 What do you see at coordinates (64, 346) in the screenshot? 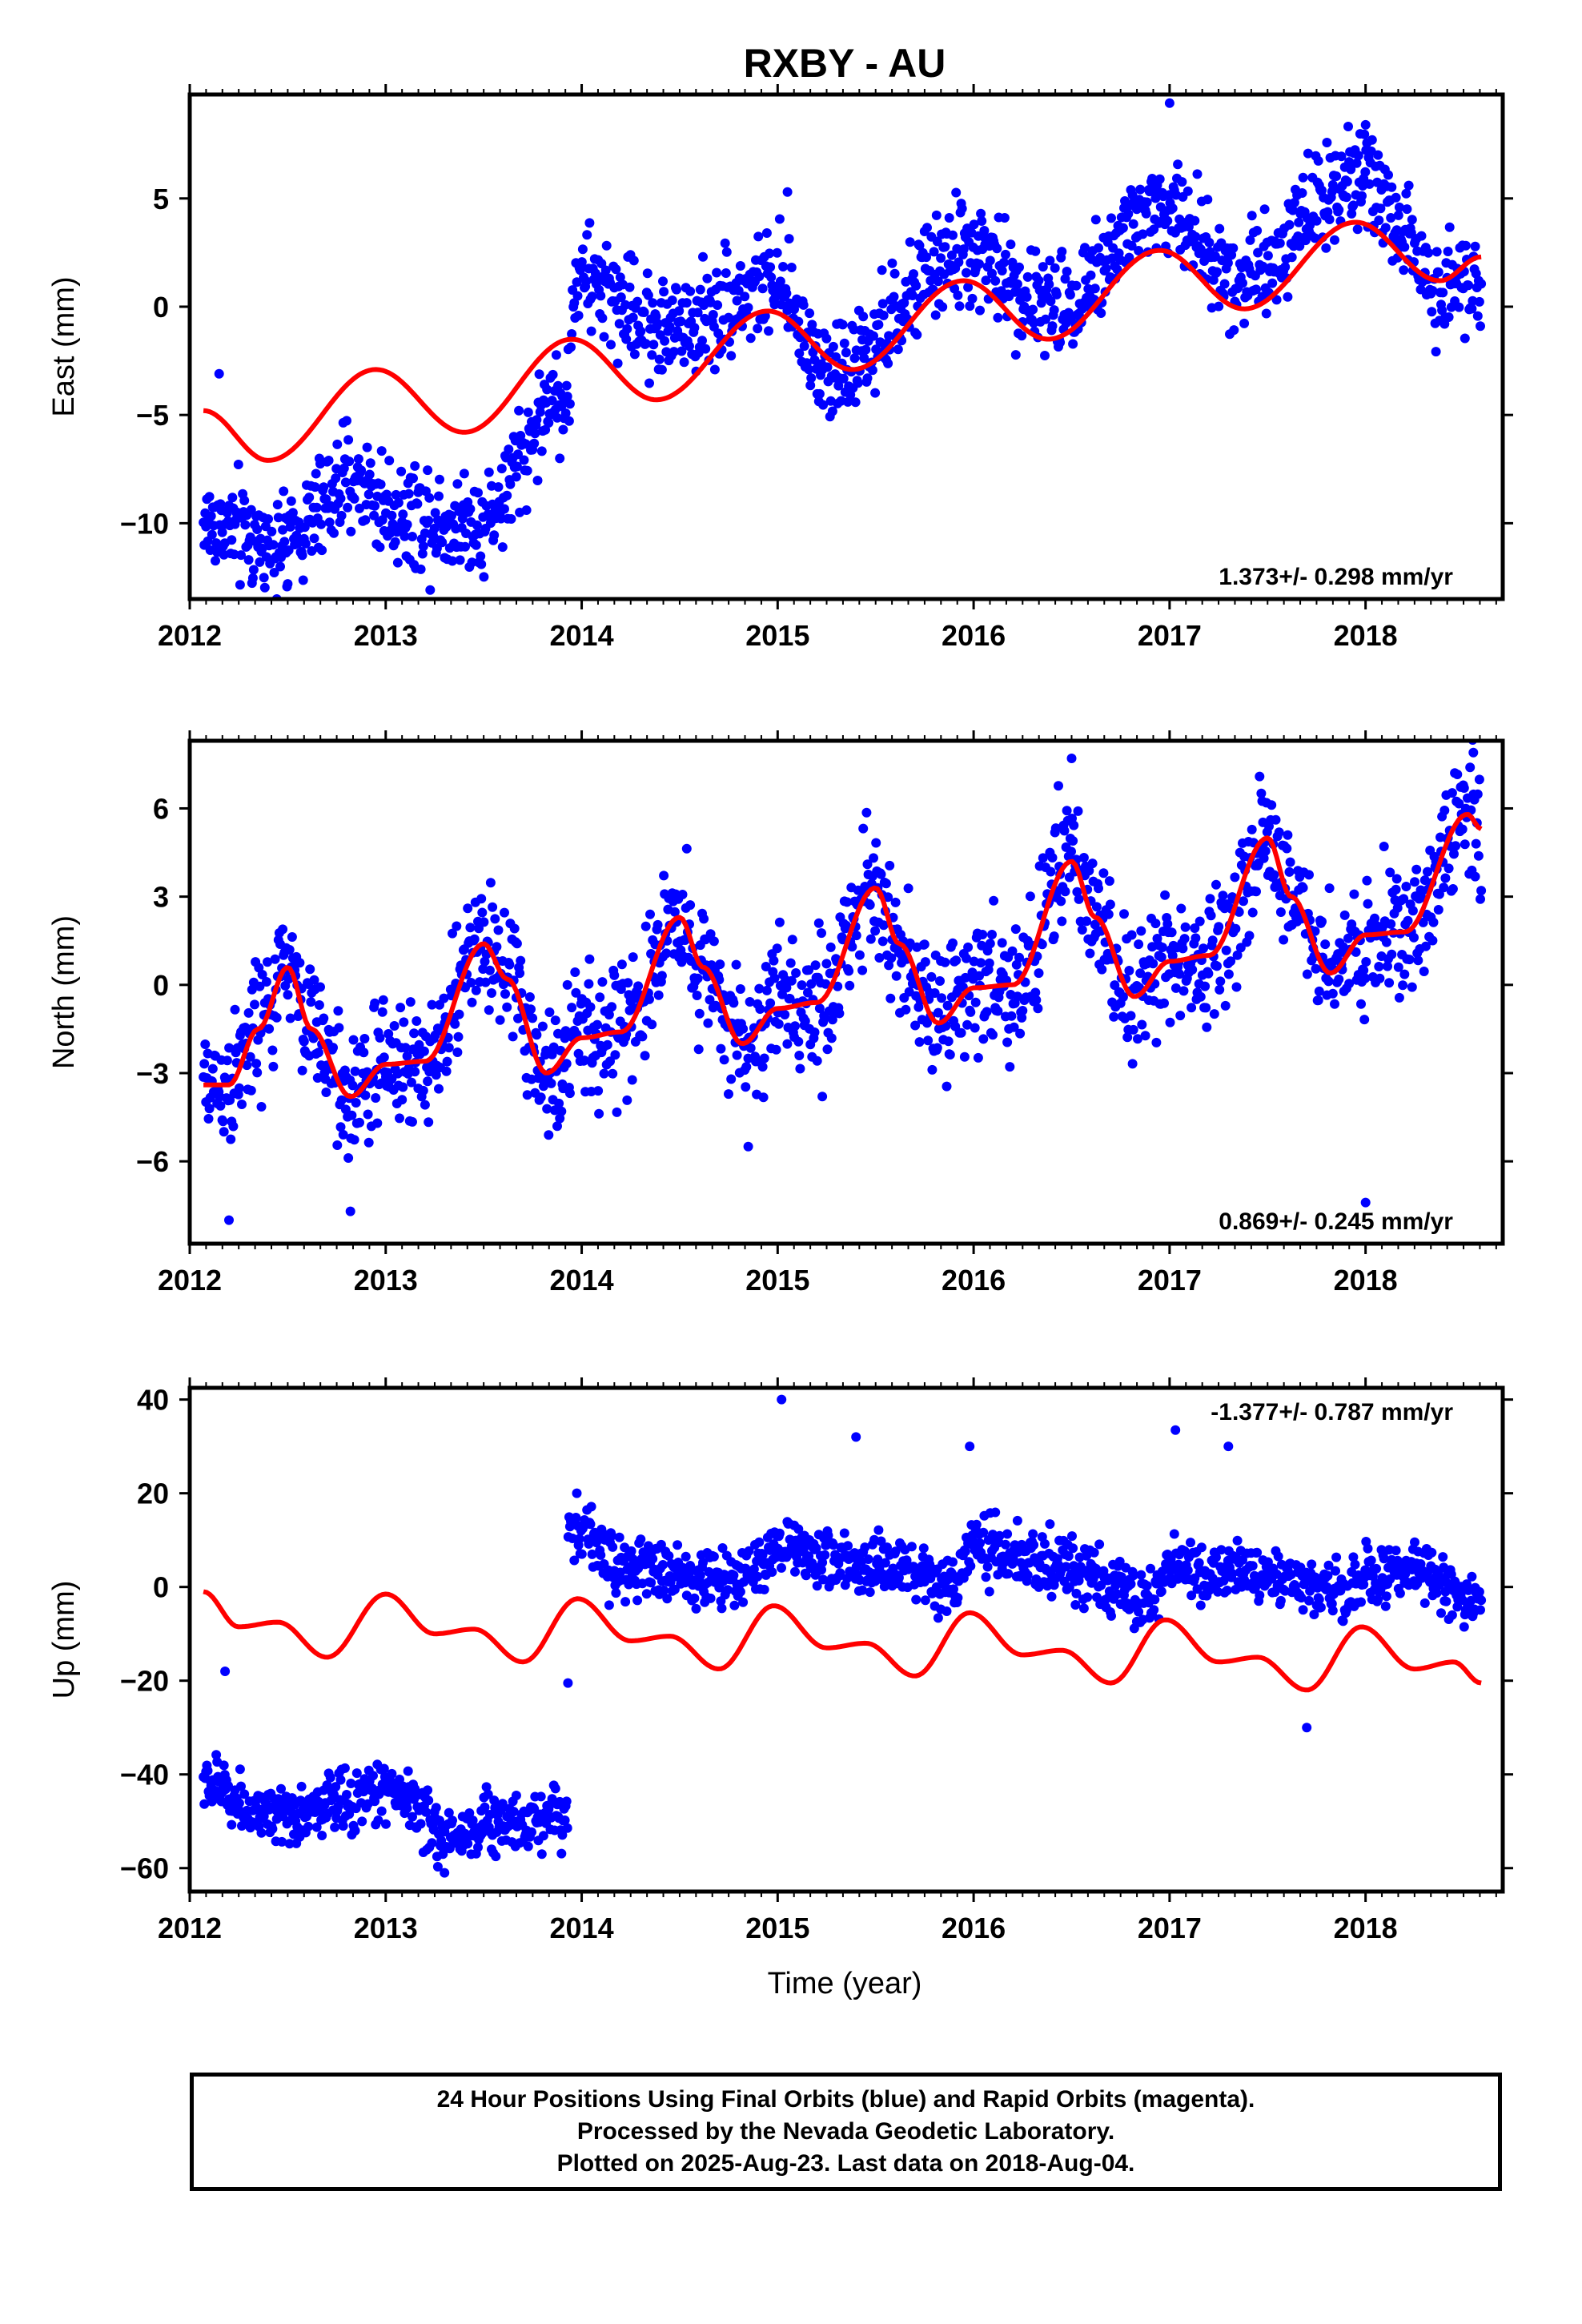
I see `east-y-axis-label: East (mm)` at bounding box center [64, 346].